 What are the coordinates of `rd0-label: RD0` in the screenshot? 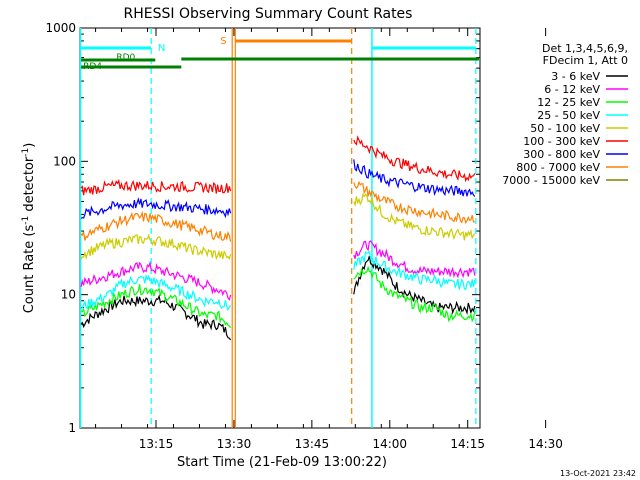 It's located at (125, 58).